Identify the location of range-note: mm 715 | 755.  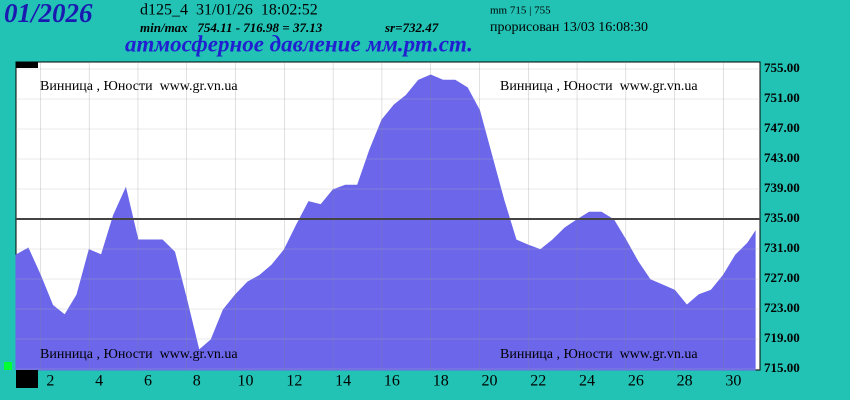
(520, 11).